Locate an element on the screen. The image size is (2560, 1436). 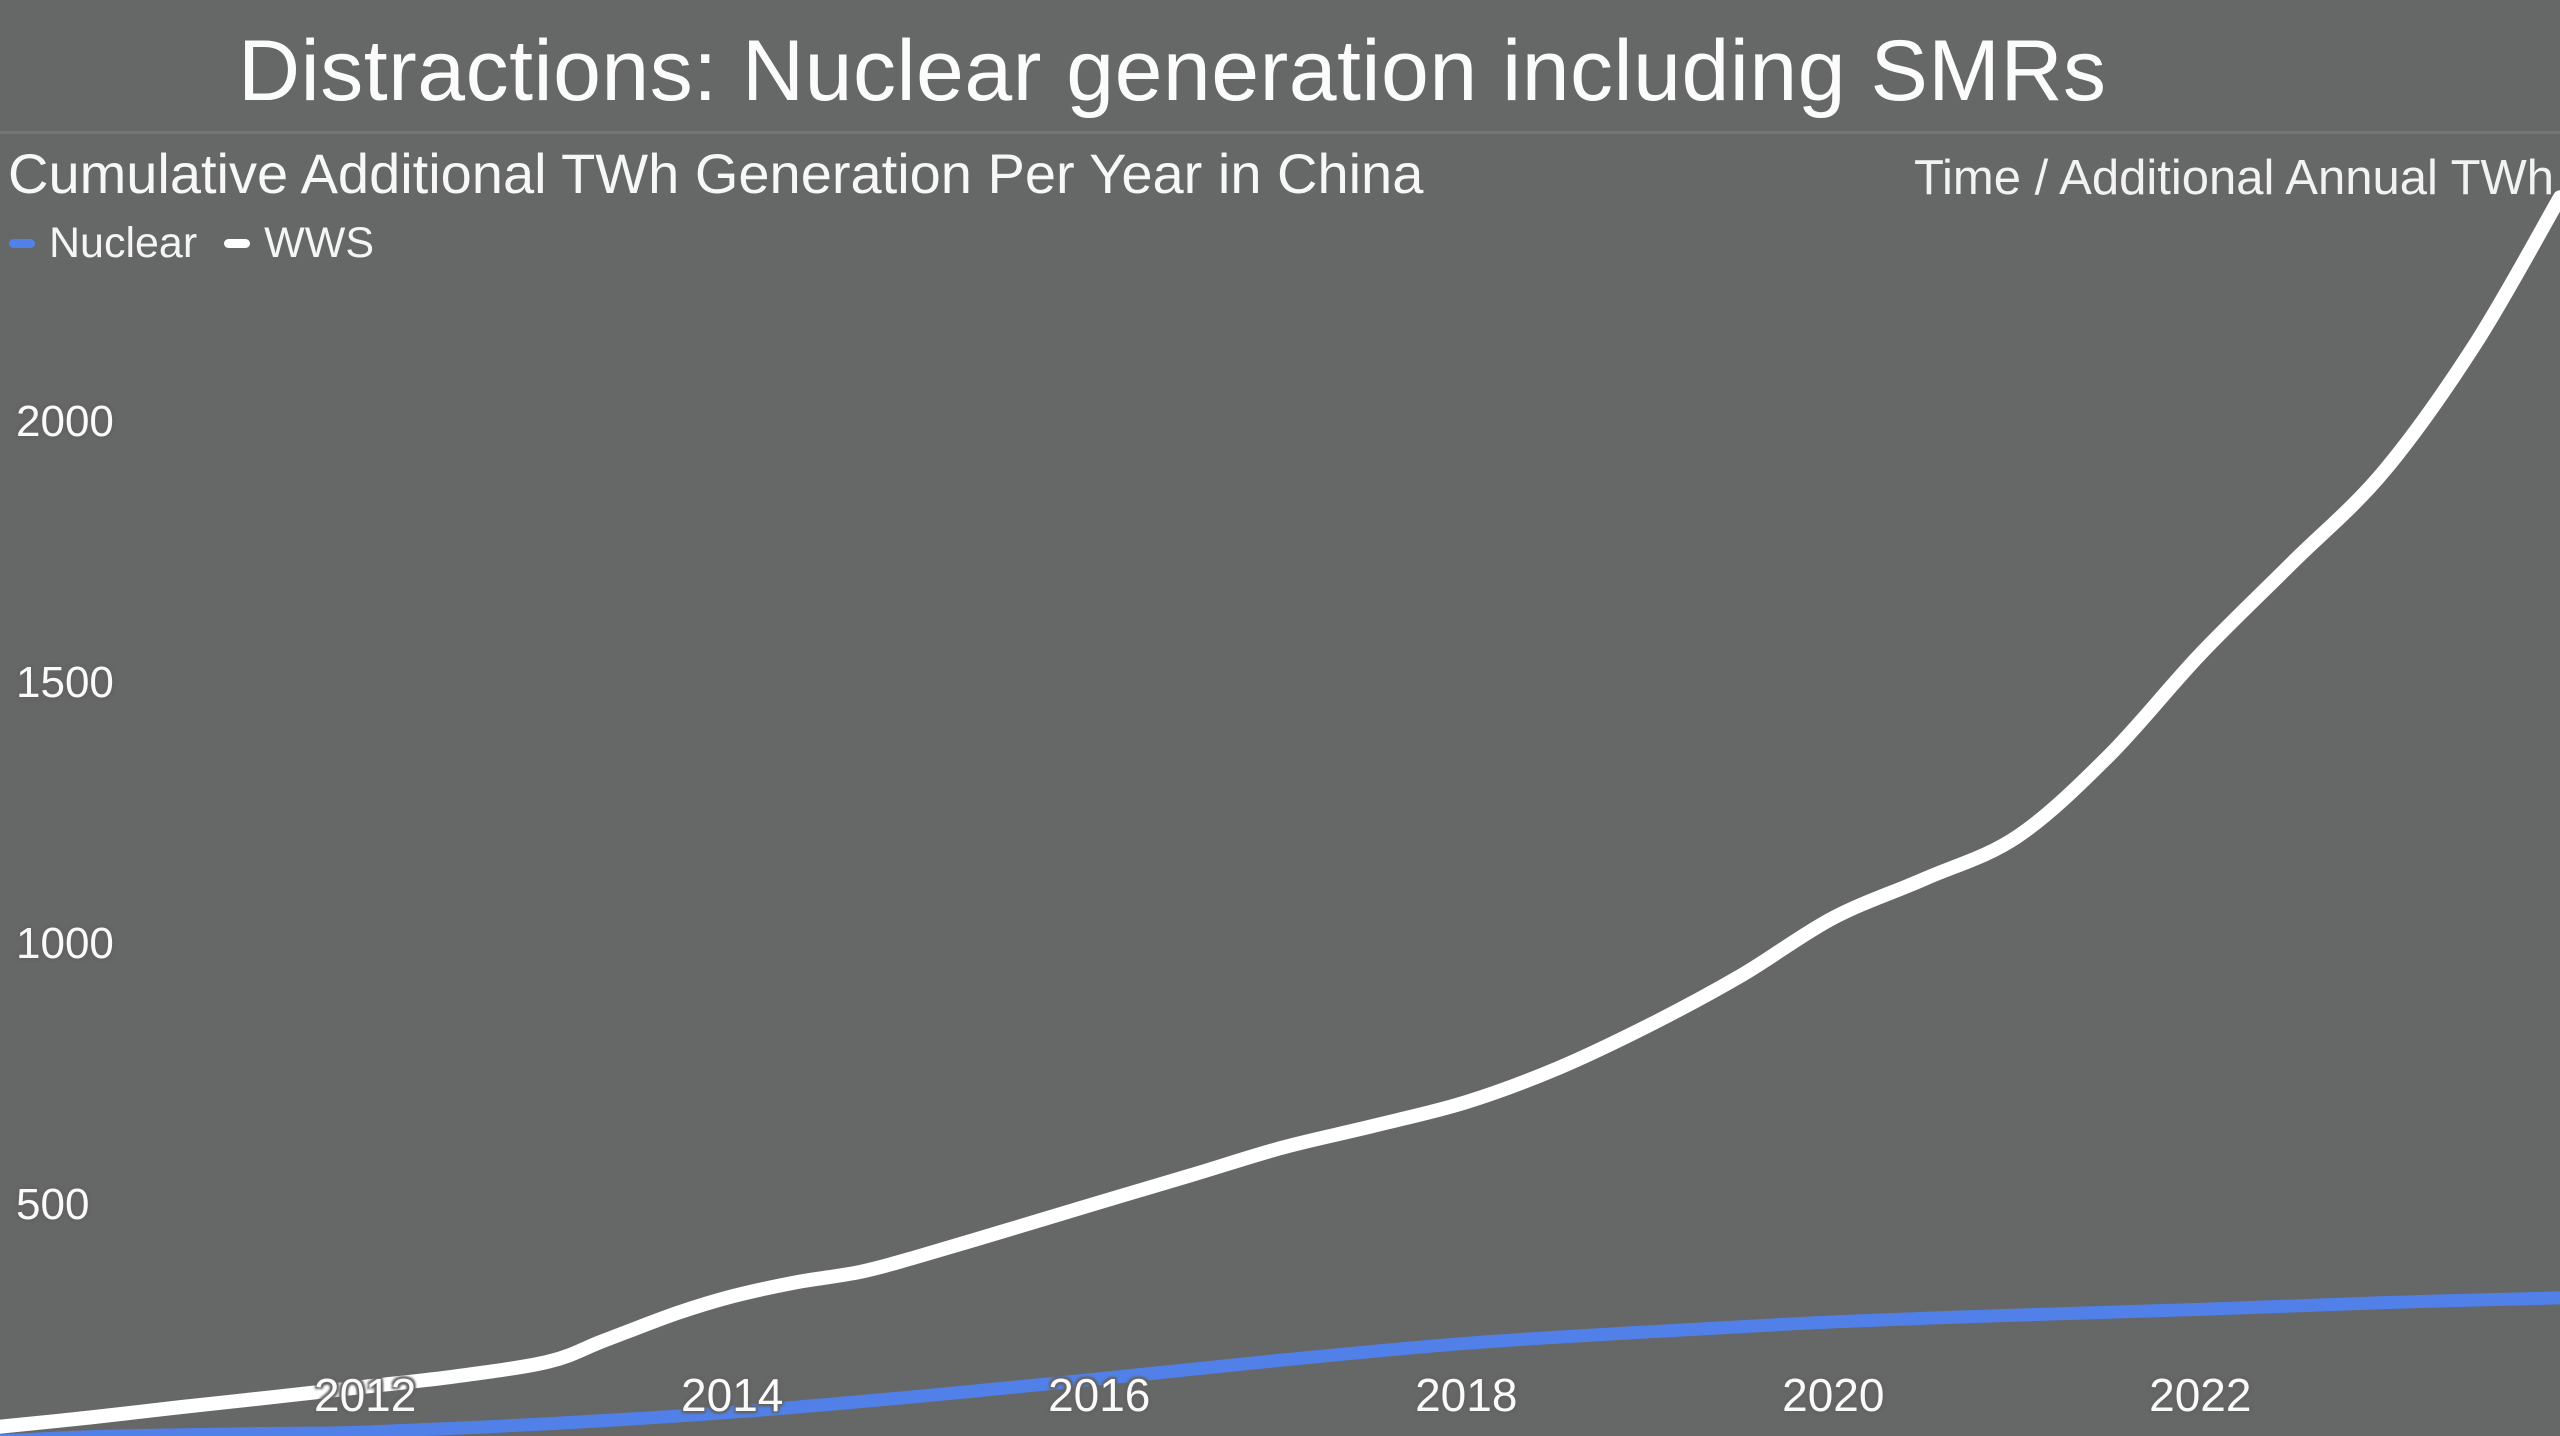
axis-hint-label: Time / Additional Annual TWh is located at coordinates (2233, 178).